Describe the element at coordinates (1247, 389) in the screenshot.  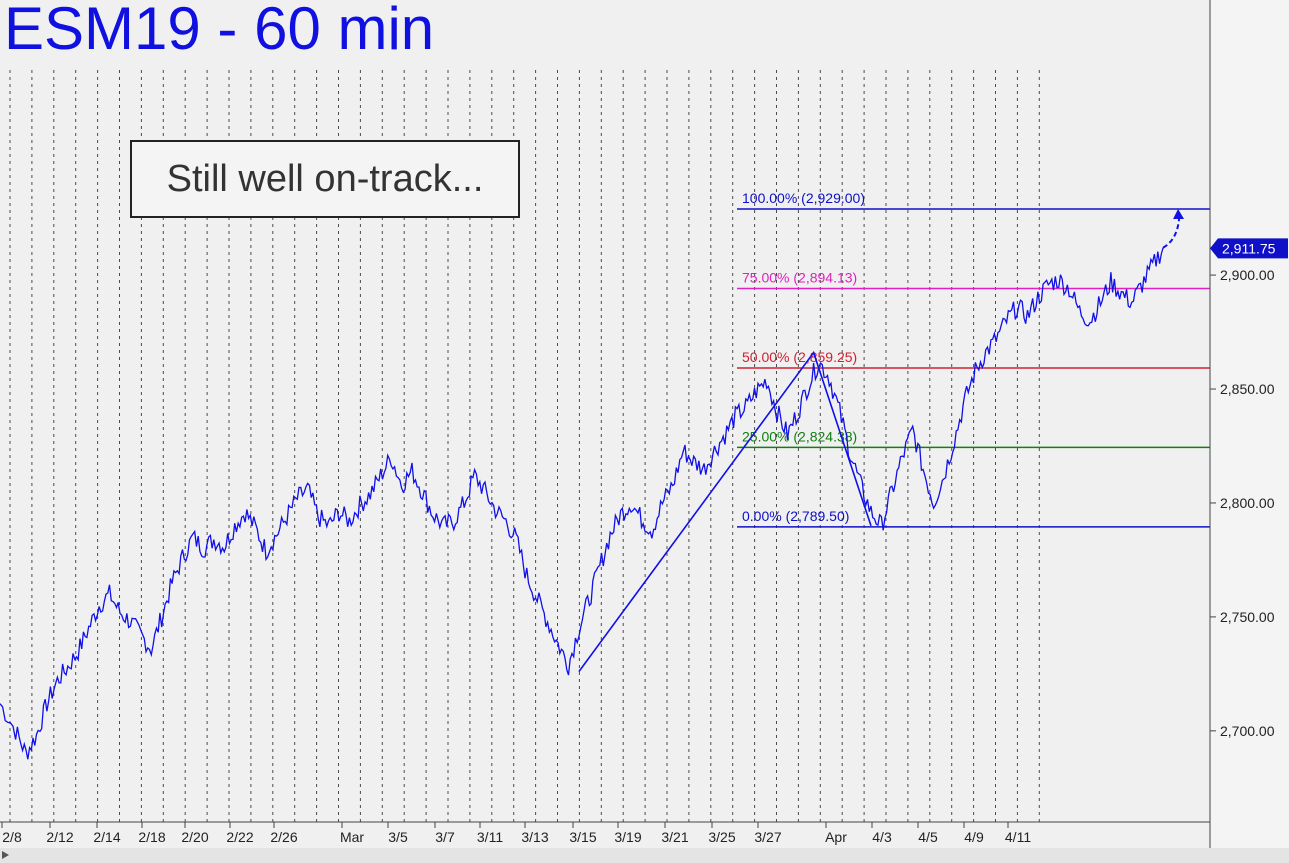
I see `y-tick-label: 2,850.00` at that location.